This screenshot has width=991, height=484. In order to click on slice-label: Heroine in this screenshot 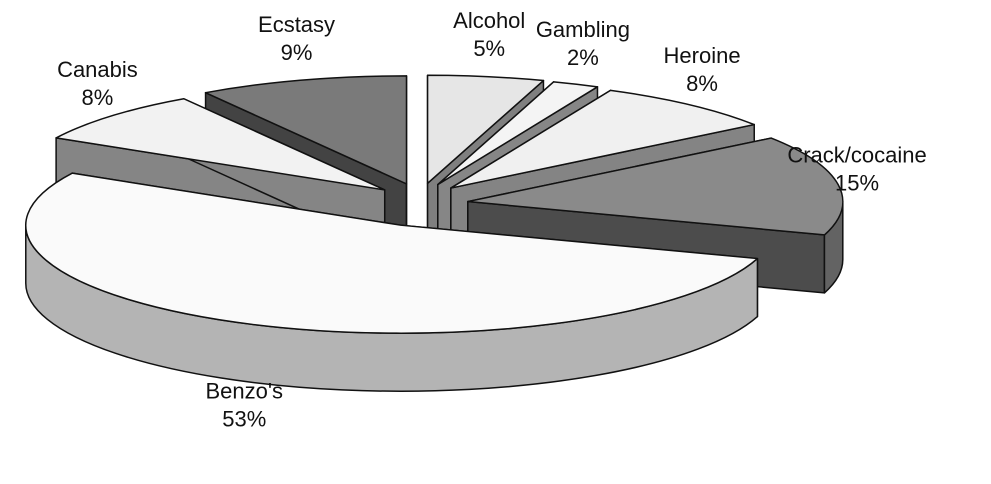, I will do `click(702, 55)`.